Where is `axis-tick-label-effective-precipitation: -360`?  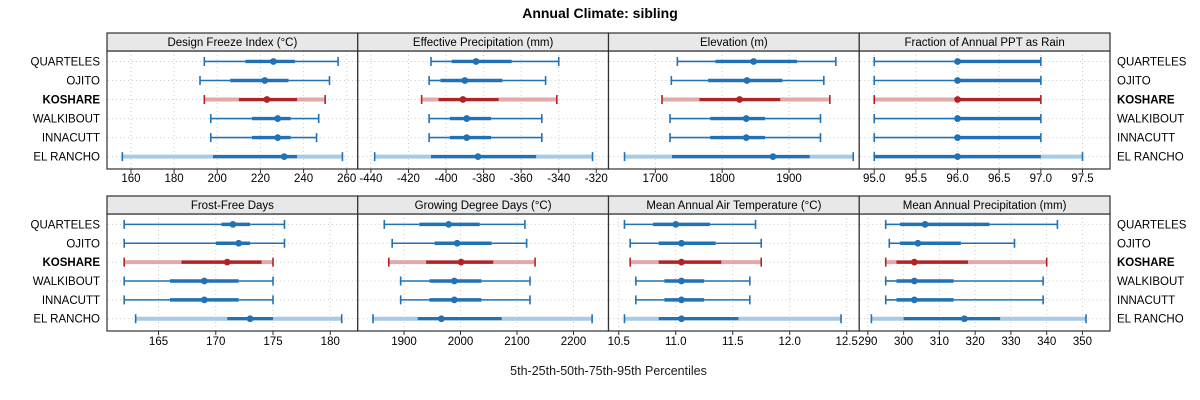 axis-tick-label-effective-precipitation: -360 is located at coordinates (521, 179).